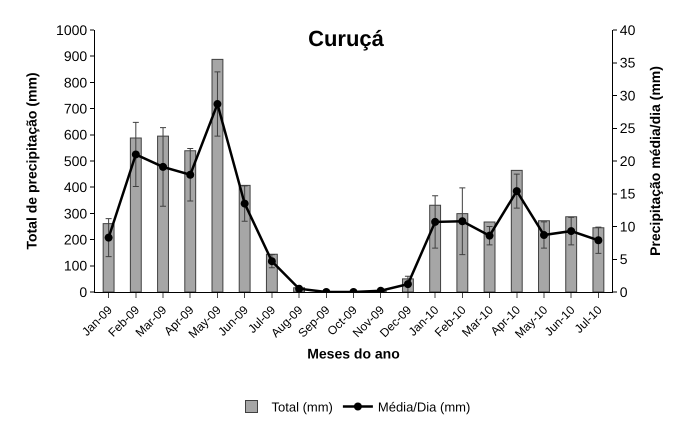 The width and height of the screenshot is (692, 434). Describe the element at coordinates (628, 128) in the screenshot. I see `y2-tick-label: 25` at that location.